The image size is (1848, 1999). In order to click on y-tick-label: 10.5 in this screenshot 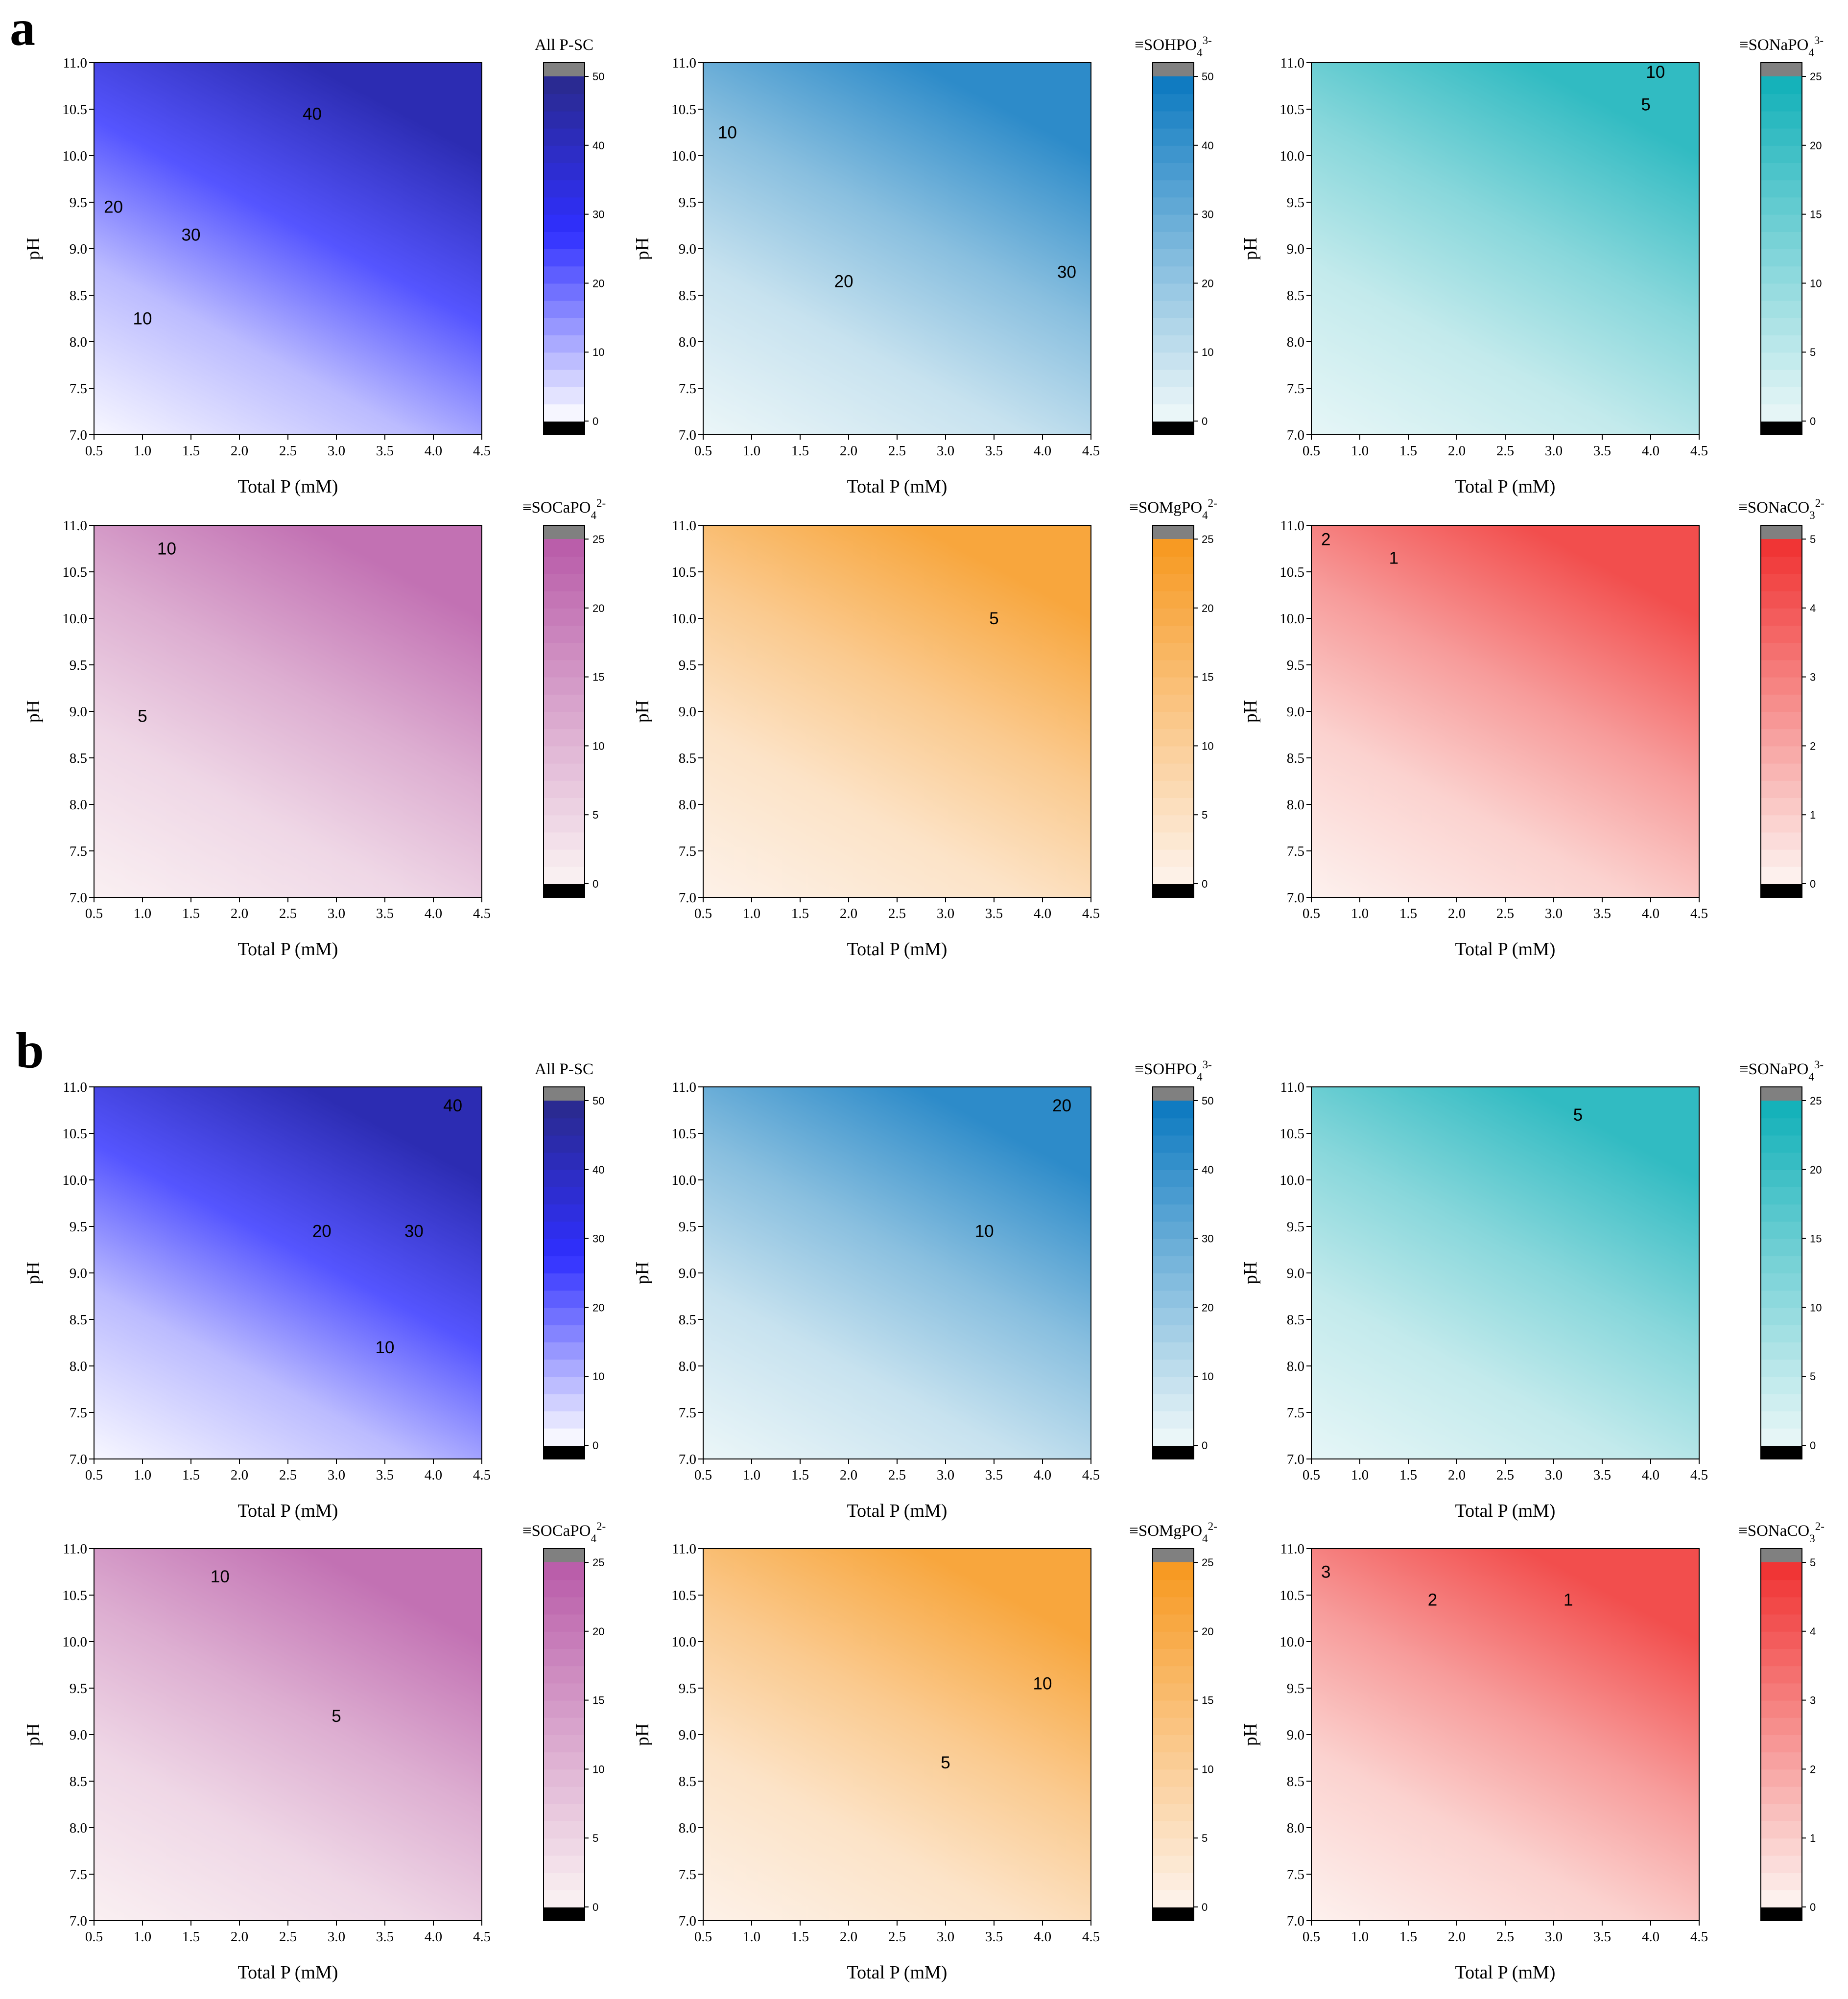, I will do `click(683, 1595)`.